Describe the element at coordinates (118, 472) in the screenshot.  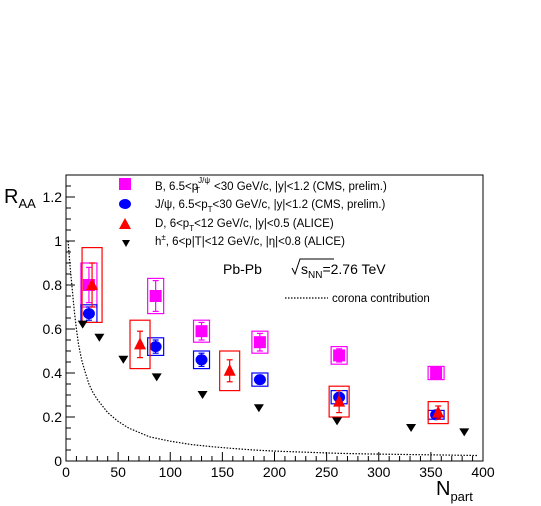
I see `x-tick-label: 50` at that location.